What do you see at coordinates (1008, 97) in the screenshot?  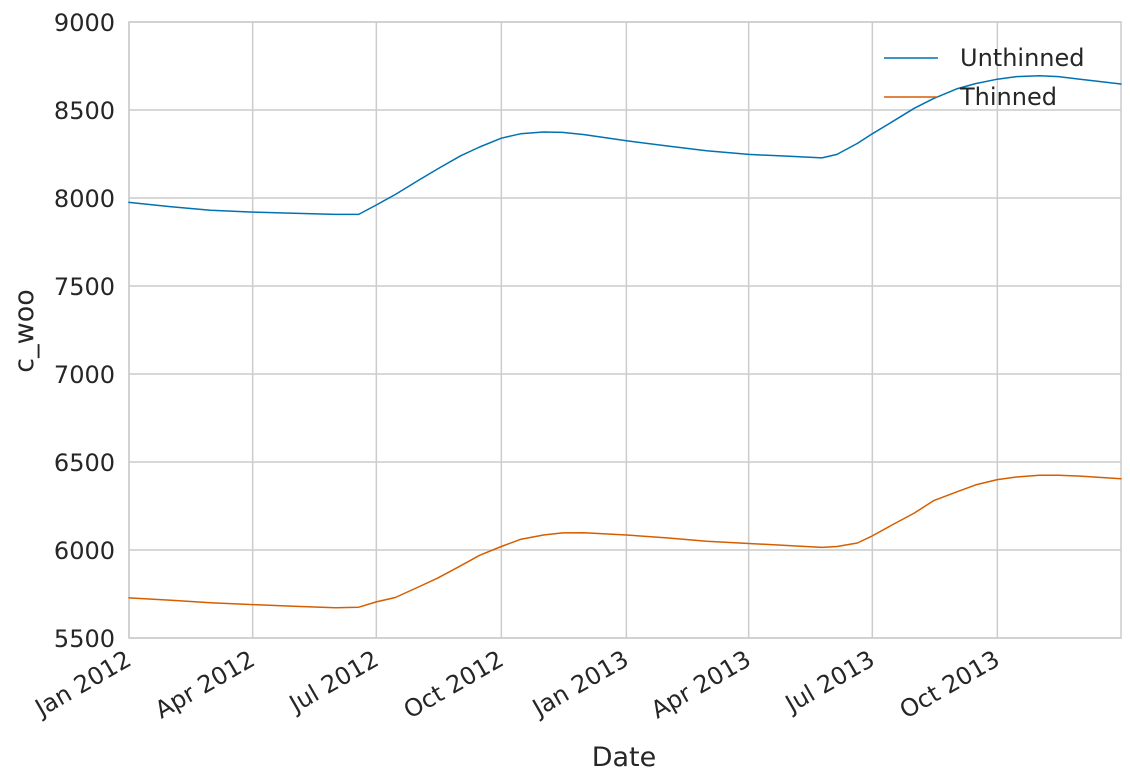 I see `legend-label-thinned: Thinned` at bounding box center [1008, 97].